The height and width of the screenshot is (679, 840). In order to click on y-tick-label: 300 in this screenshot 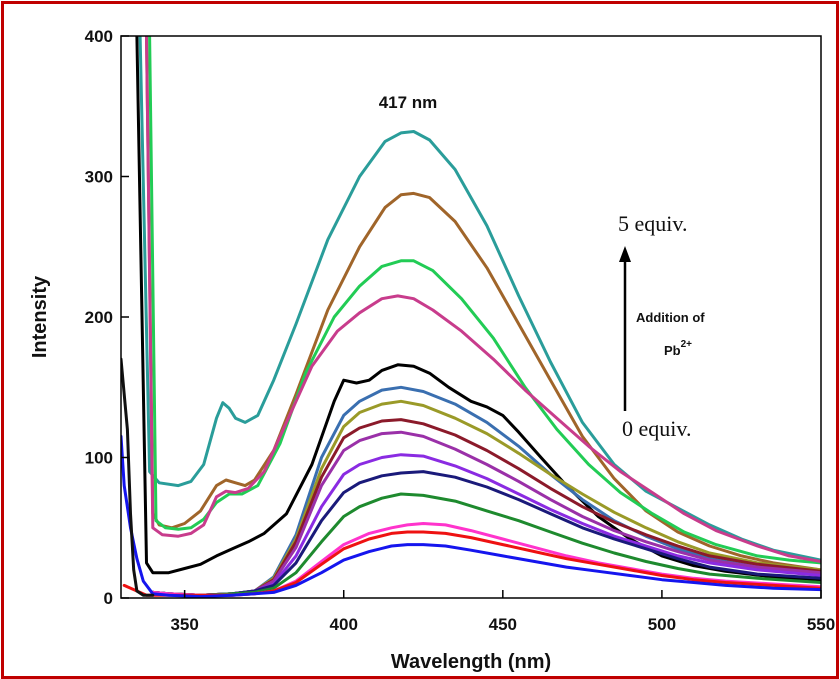, I will do `click(99, 177)`.